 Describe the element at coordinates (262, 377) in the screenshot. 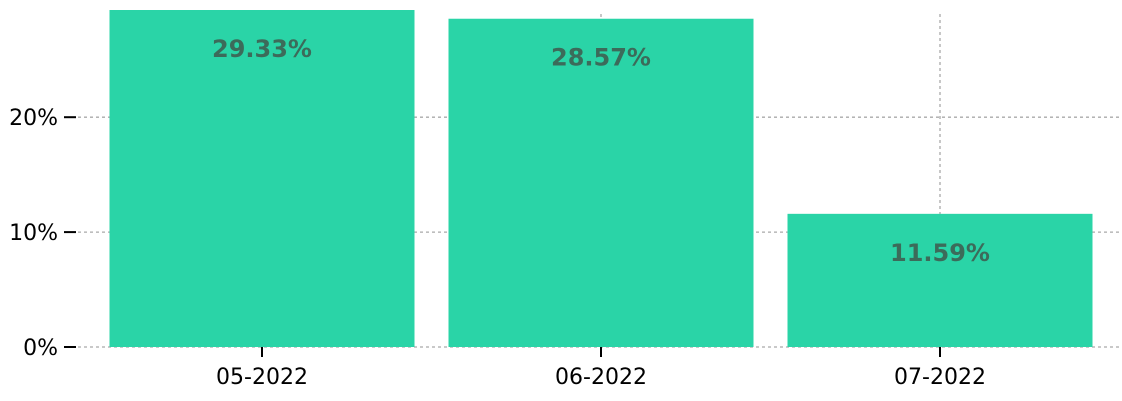

I see `x-tick-label: 05-2022` at that location.